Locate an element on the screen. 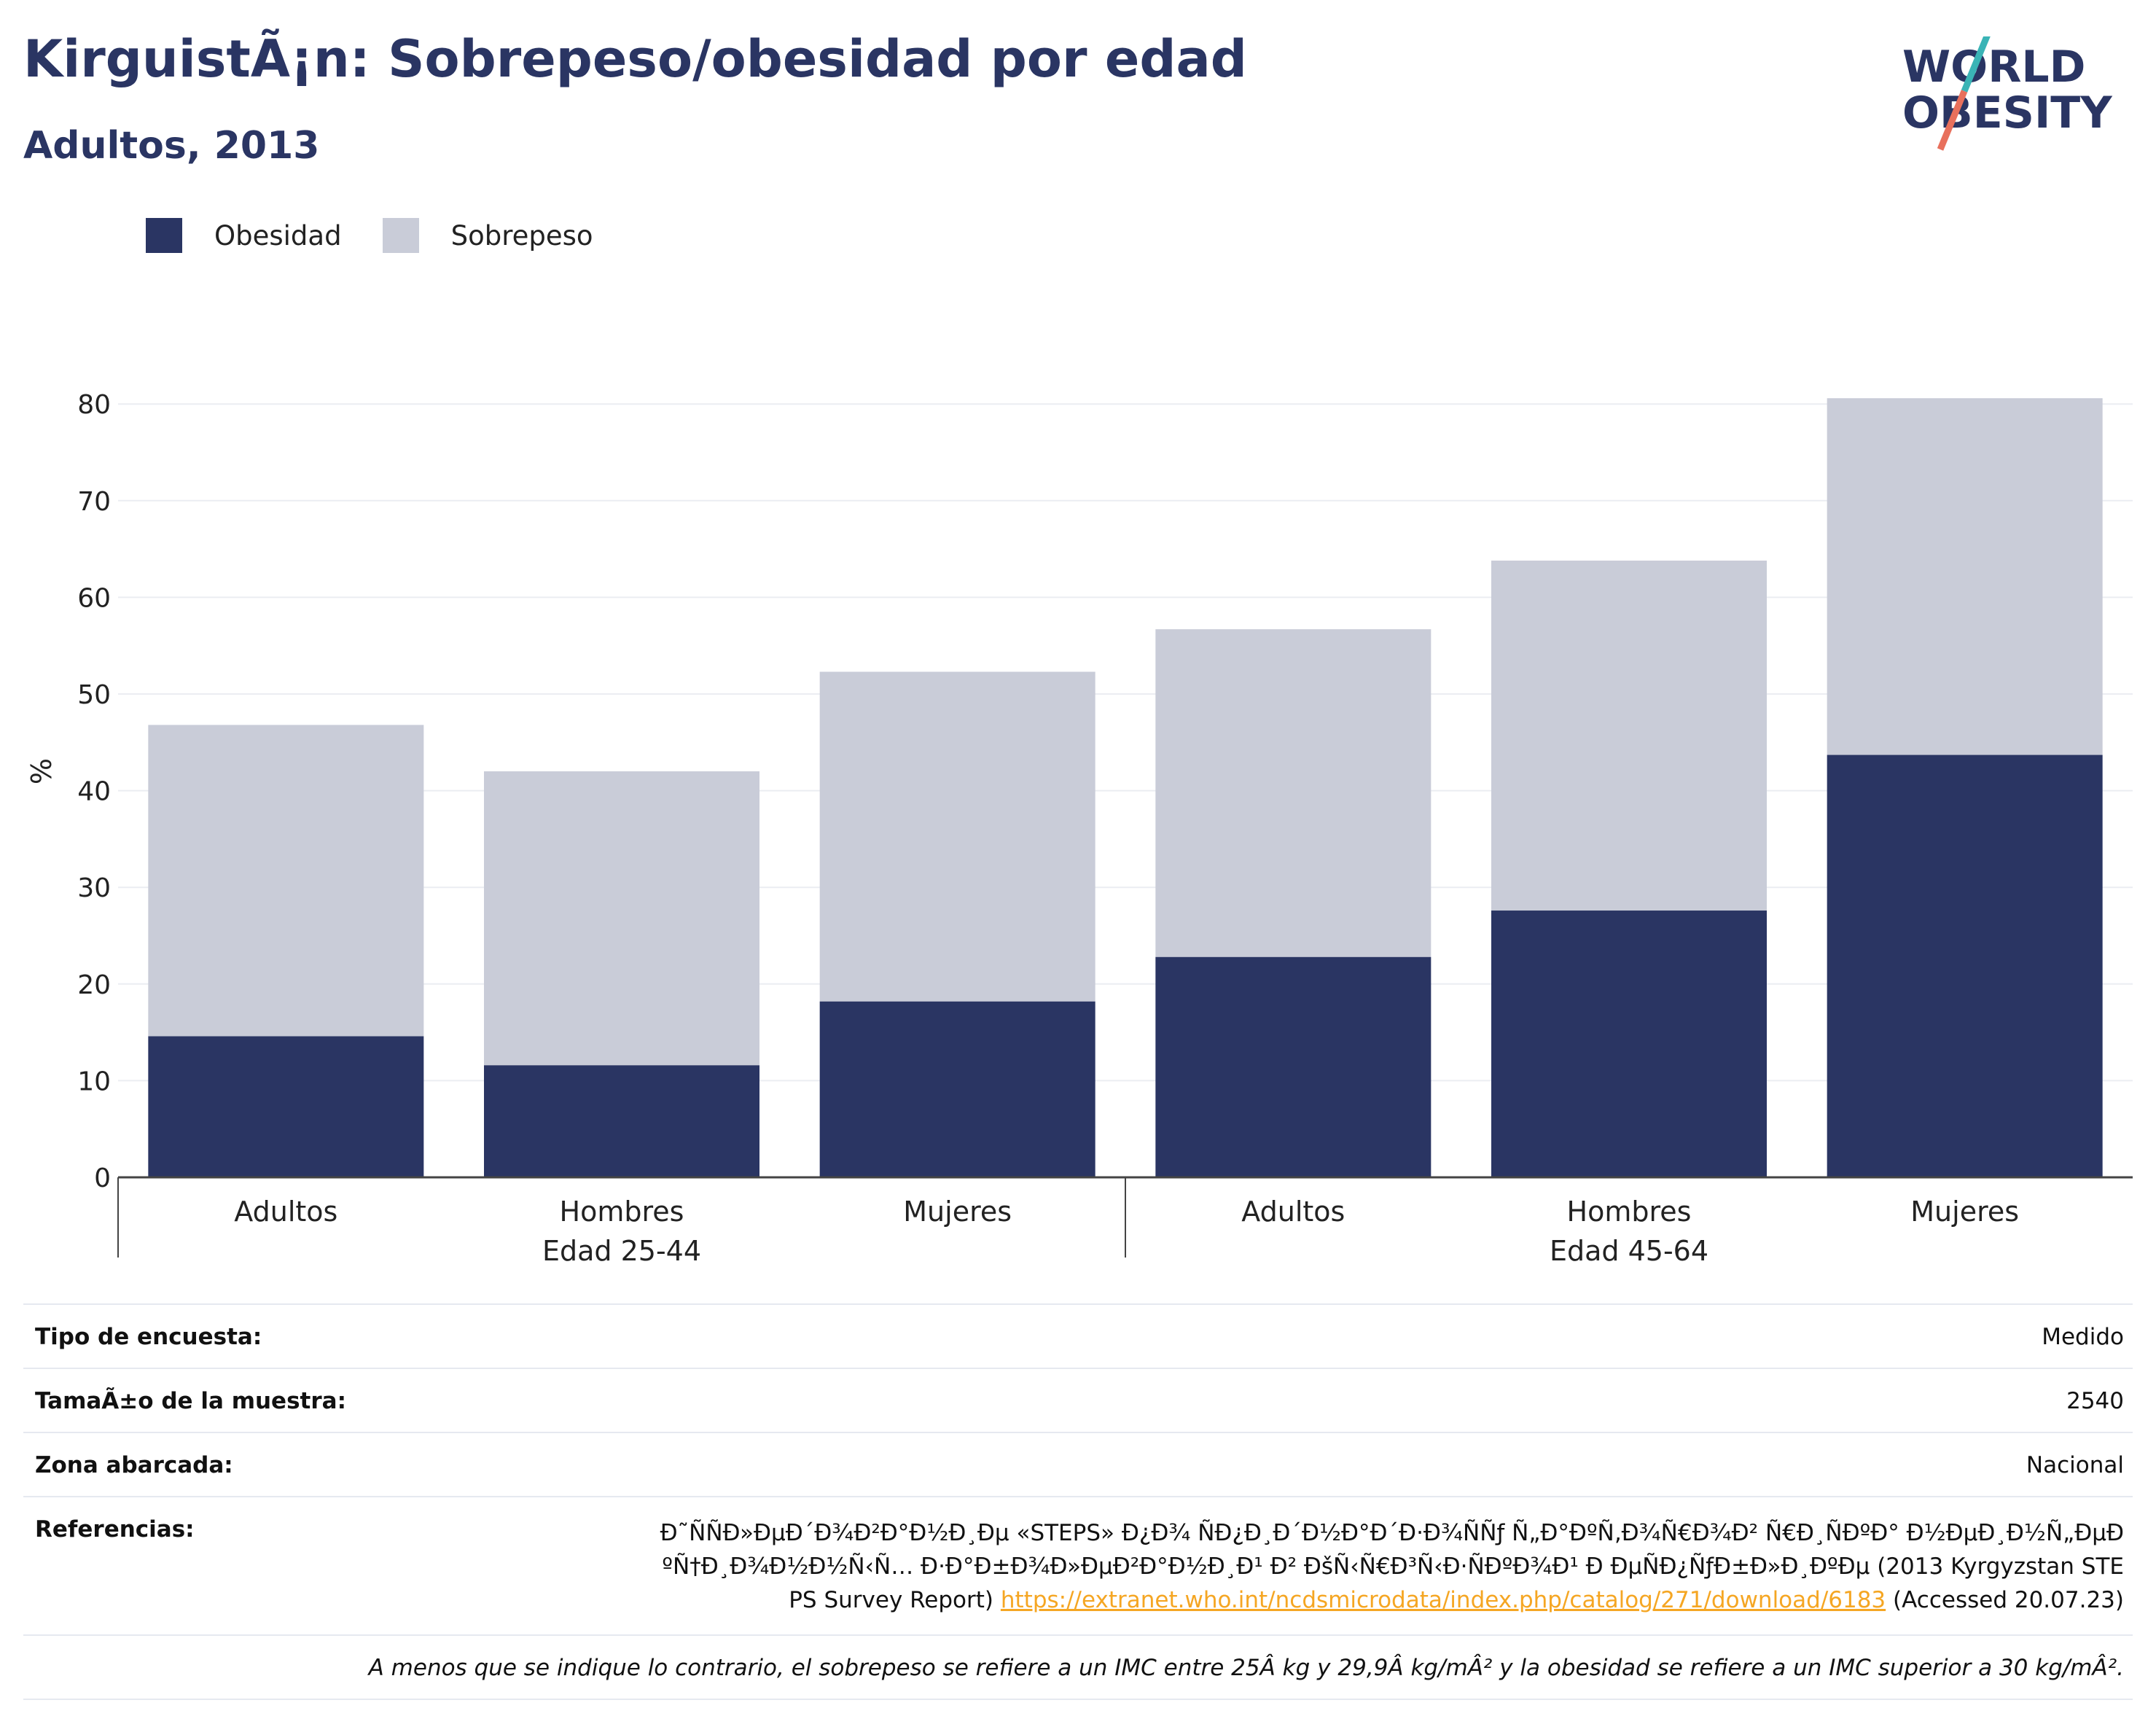 This screenshot has width=2156, height=1735. legend-swatch-obesity is located at coordinates (164, 235).